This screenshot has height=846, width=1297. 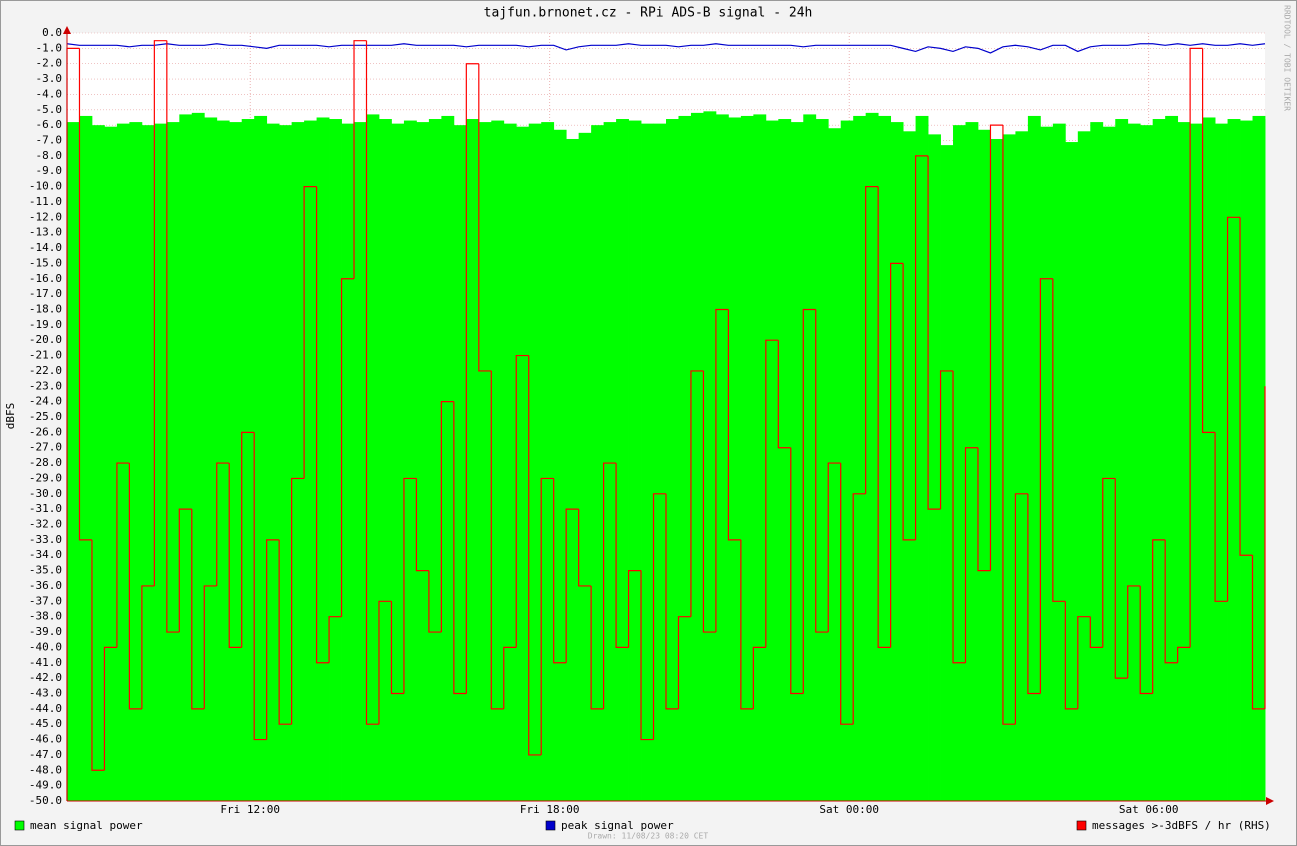 I want to click on y-tick-label: -46.0, so click(x=45, y=739).